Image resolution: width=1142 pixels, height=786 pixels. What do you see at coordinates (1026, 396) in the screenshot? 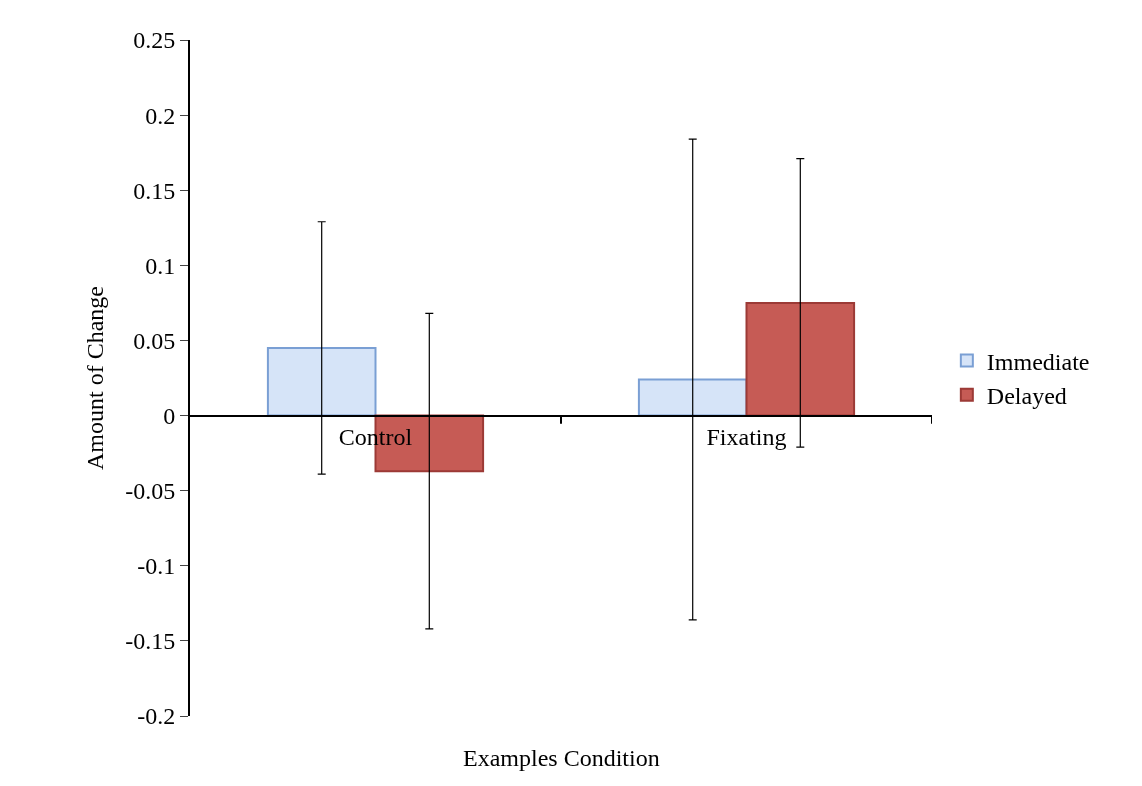
I see `legend-label: Delayed` at bounding box center [1026, 396].